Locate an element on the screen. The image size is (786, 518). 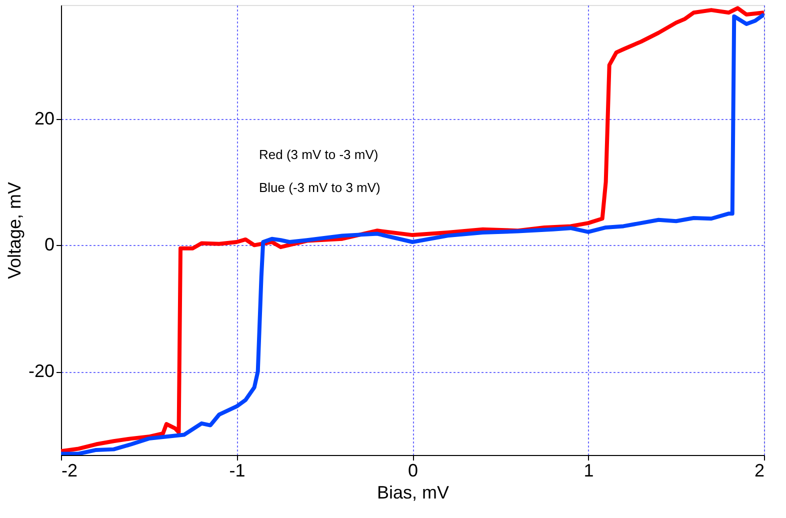
x-tick-label: -1 is located at coordinates (237, 470).